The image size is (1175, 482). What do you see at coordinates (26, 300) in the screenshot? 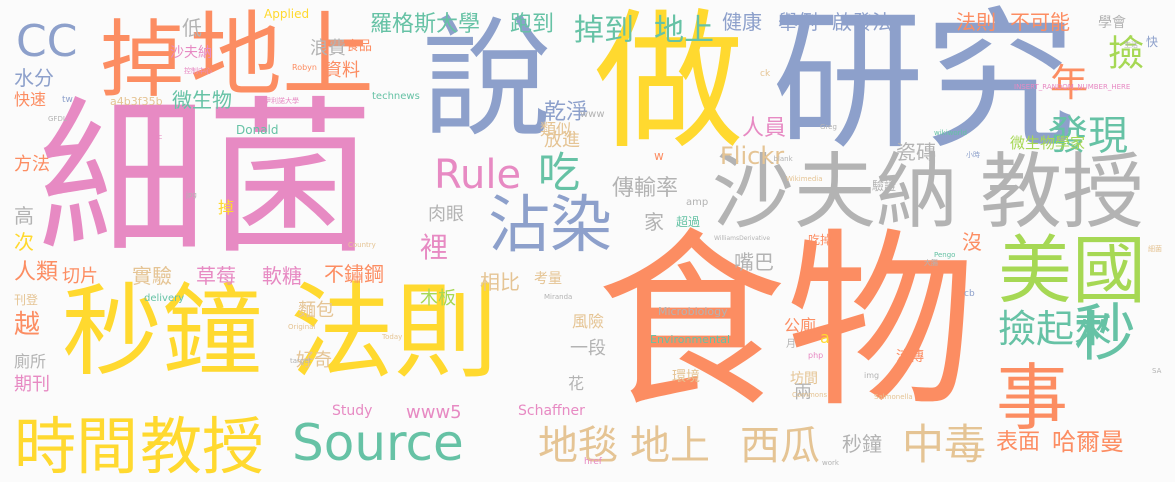
I see `word-publish: 刊登` at bounding box center [26, 300].